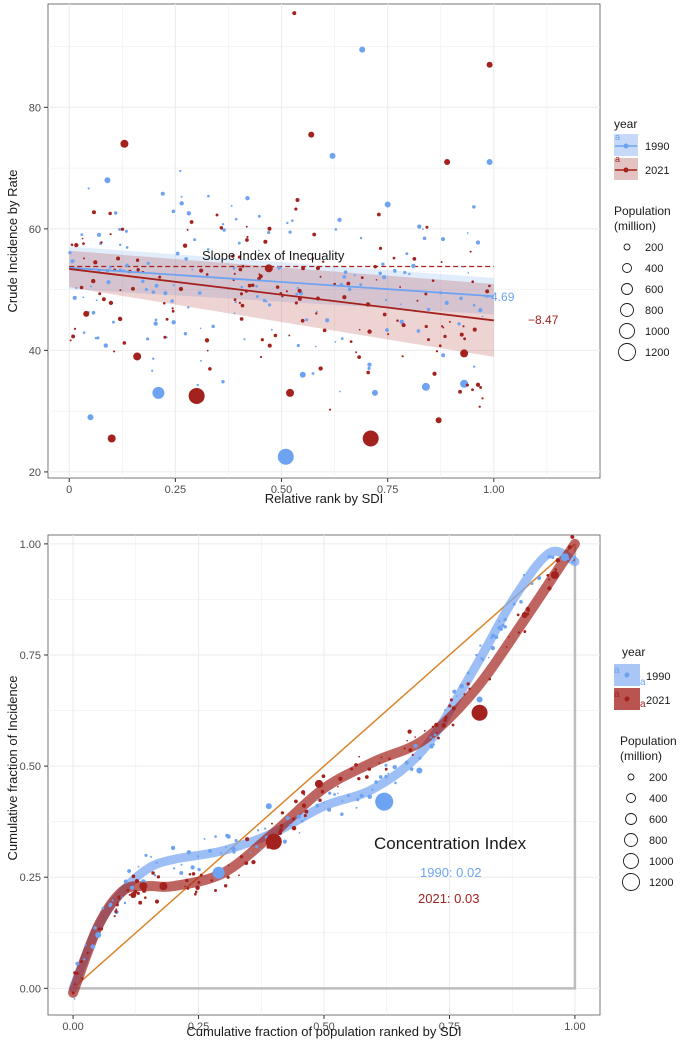 The image size is (685, 1044). What do you see at coordinates (30, 878) in the screenshot?
I see `concentration-y-tick-label: 0.25` at bounding box center [30, 878].